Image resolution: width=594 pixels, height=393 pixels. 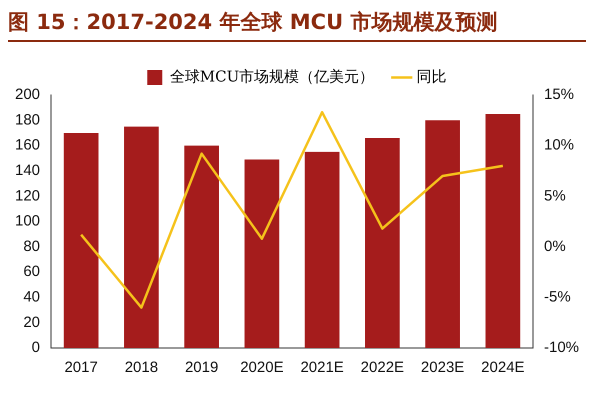 I want to click on x-tick-label: 2018, so click(x=141, y=367).